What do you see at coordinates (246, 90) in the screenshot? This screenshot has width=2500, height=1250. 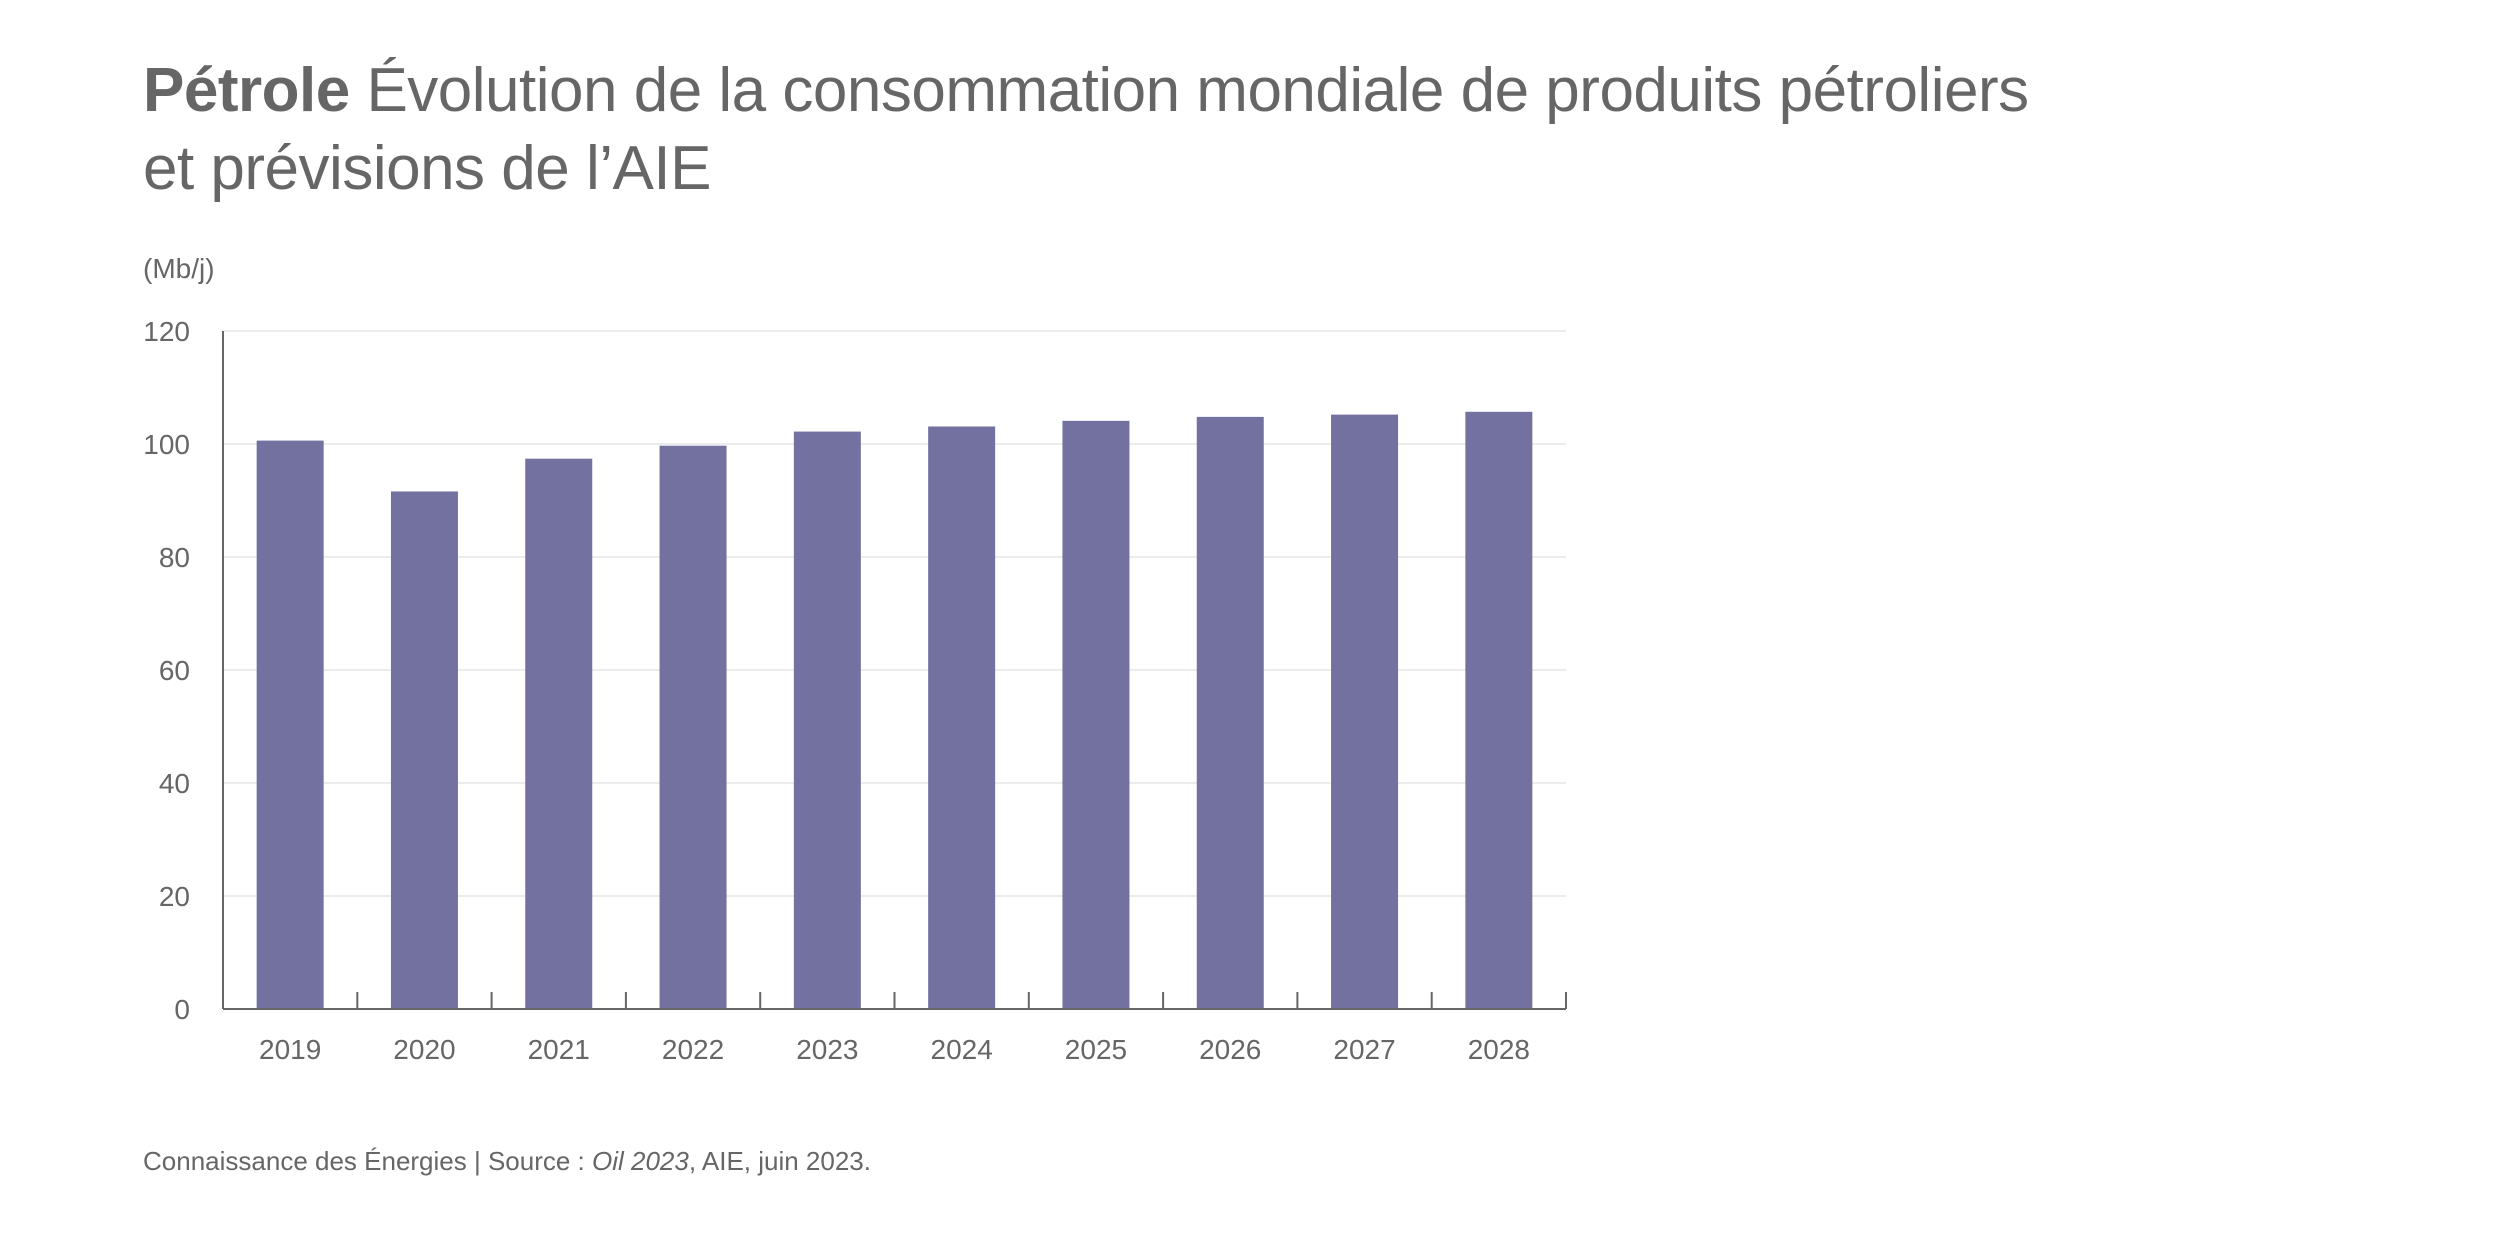 I see `chart-title-bold: Pétrole` at bounding box center [246, 90].